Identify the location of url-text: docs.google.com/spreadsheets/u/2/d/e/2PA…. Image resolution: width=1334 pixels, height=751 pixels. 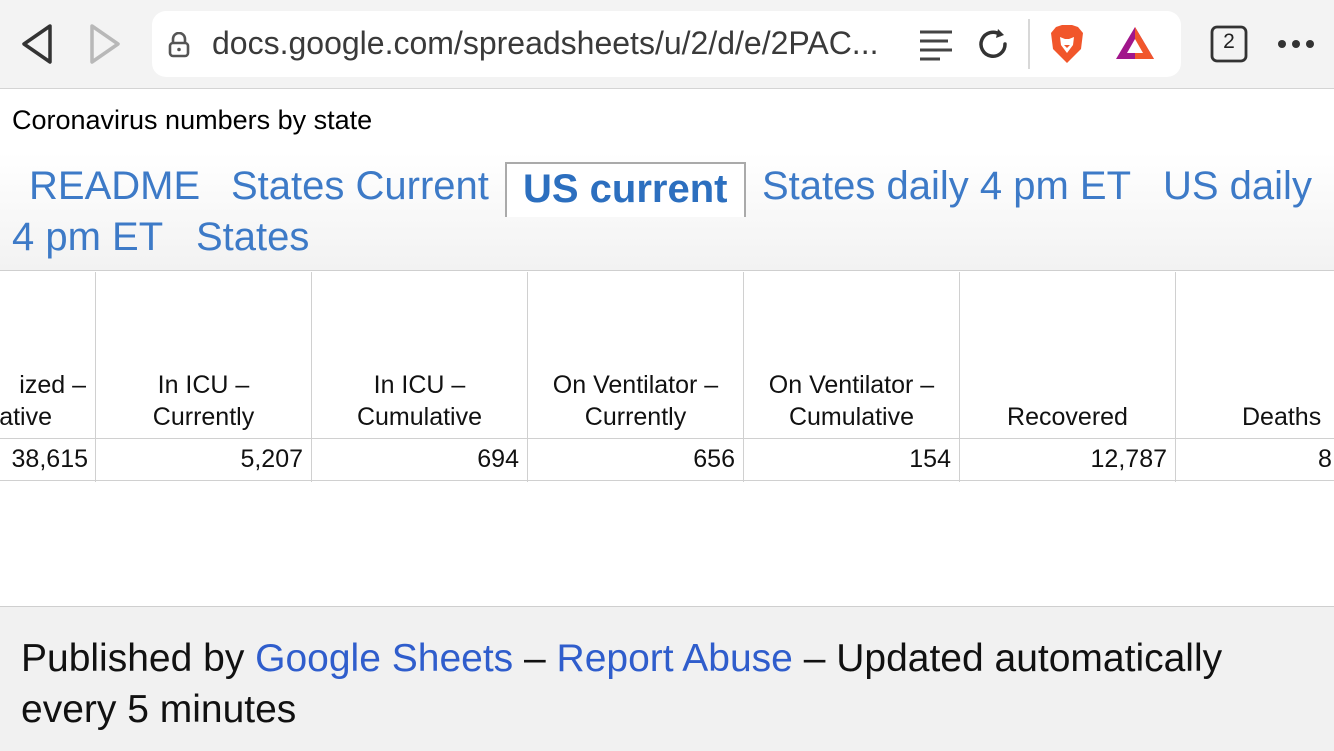
(545, 43).